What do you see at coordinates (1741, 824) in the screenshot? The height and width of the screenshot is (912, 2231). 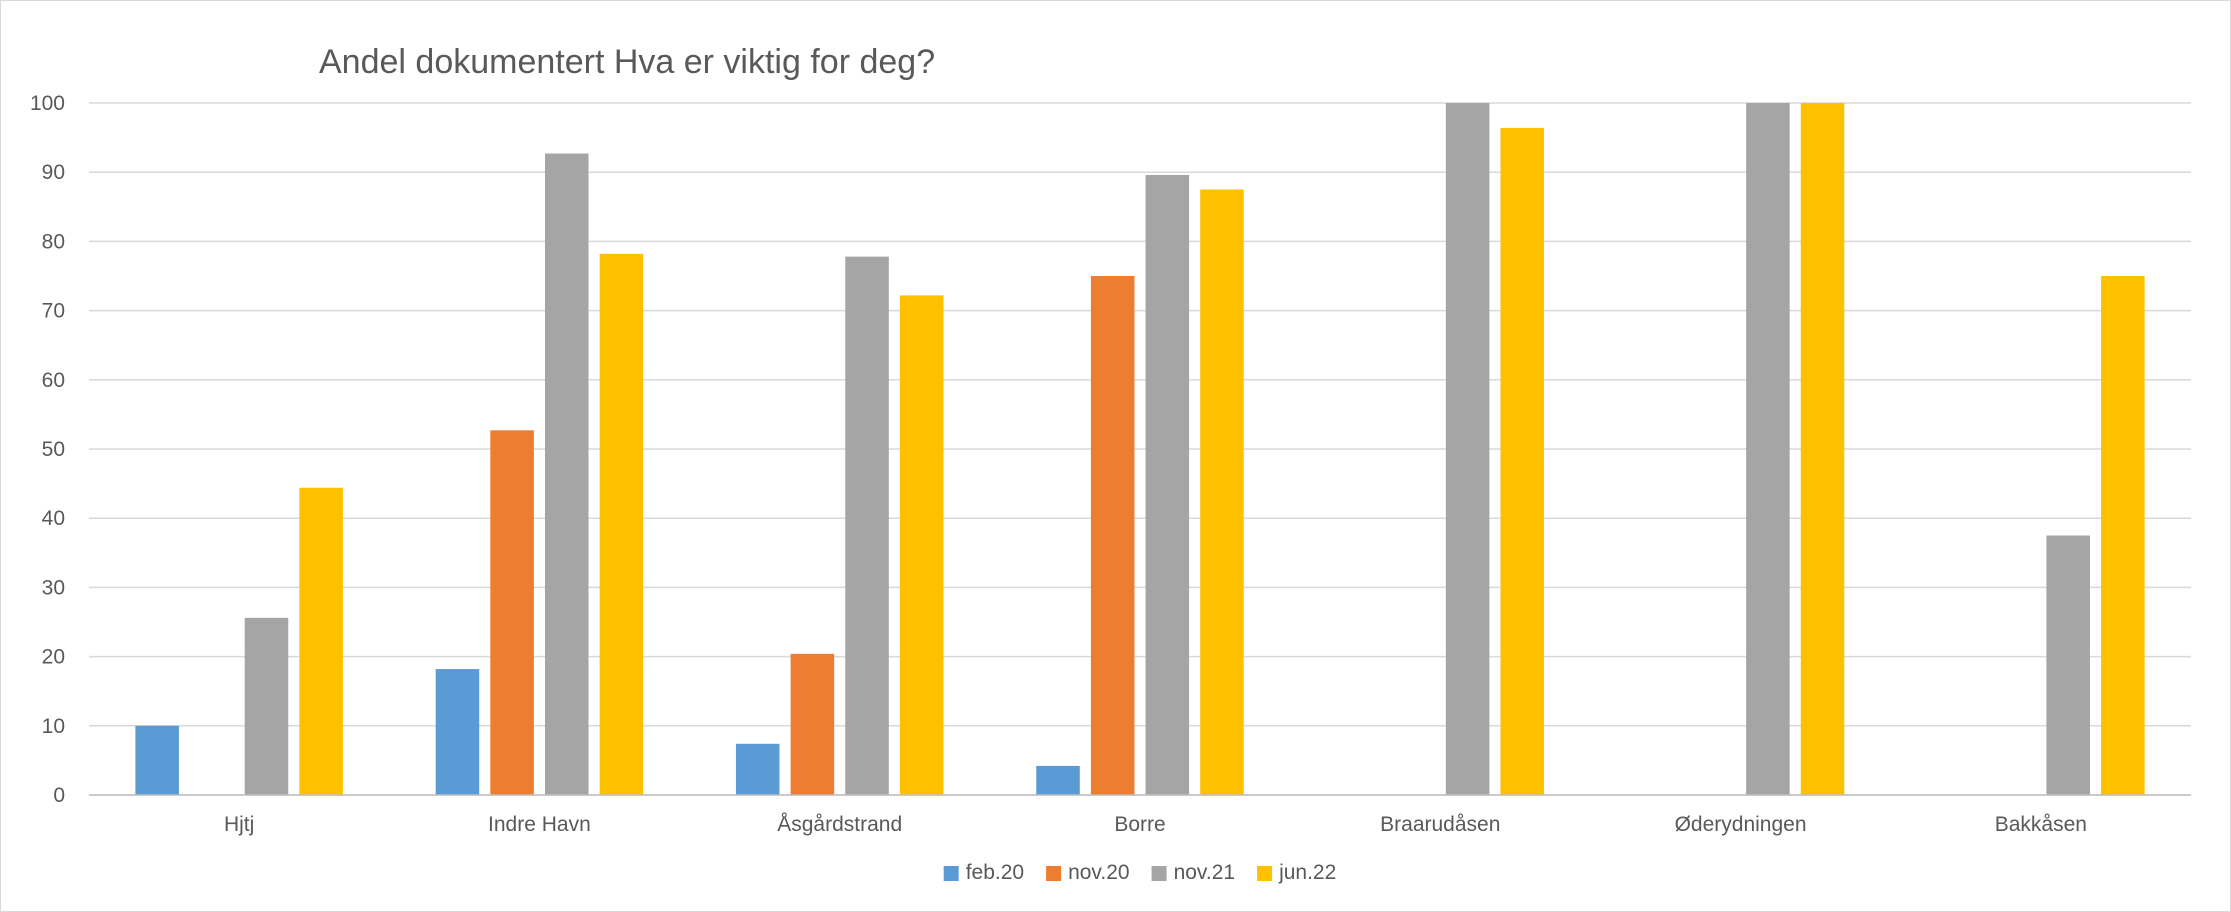 I see `x-tick-label: Øderydningen` at bounding box center [1741, 824].